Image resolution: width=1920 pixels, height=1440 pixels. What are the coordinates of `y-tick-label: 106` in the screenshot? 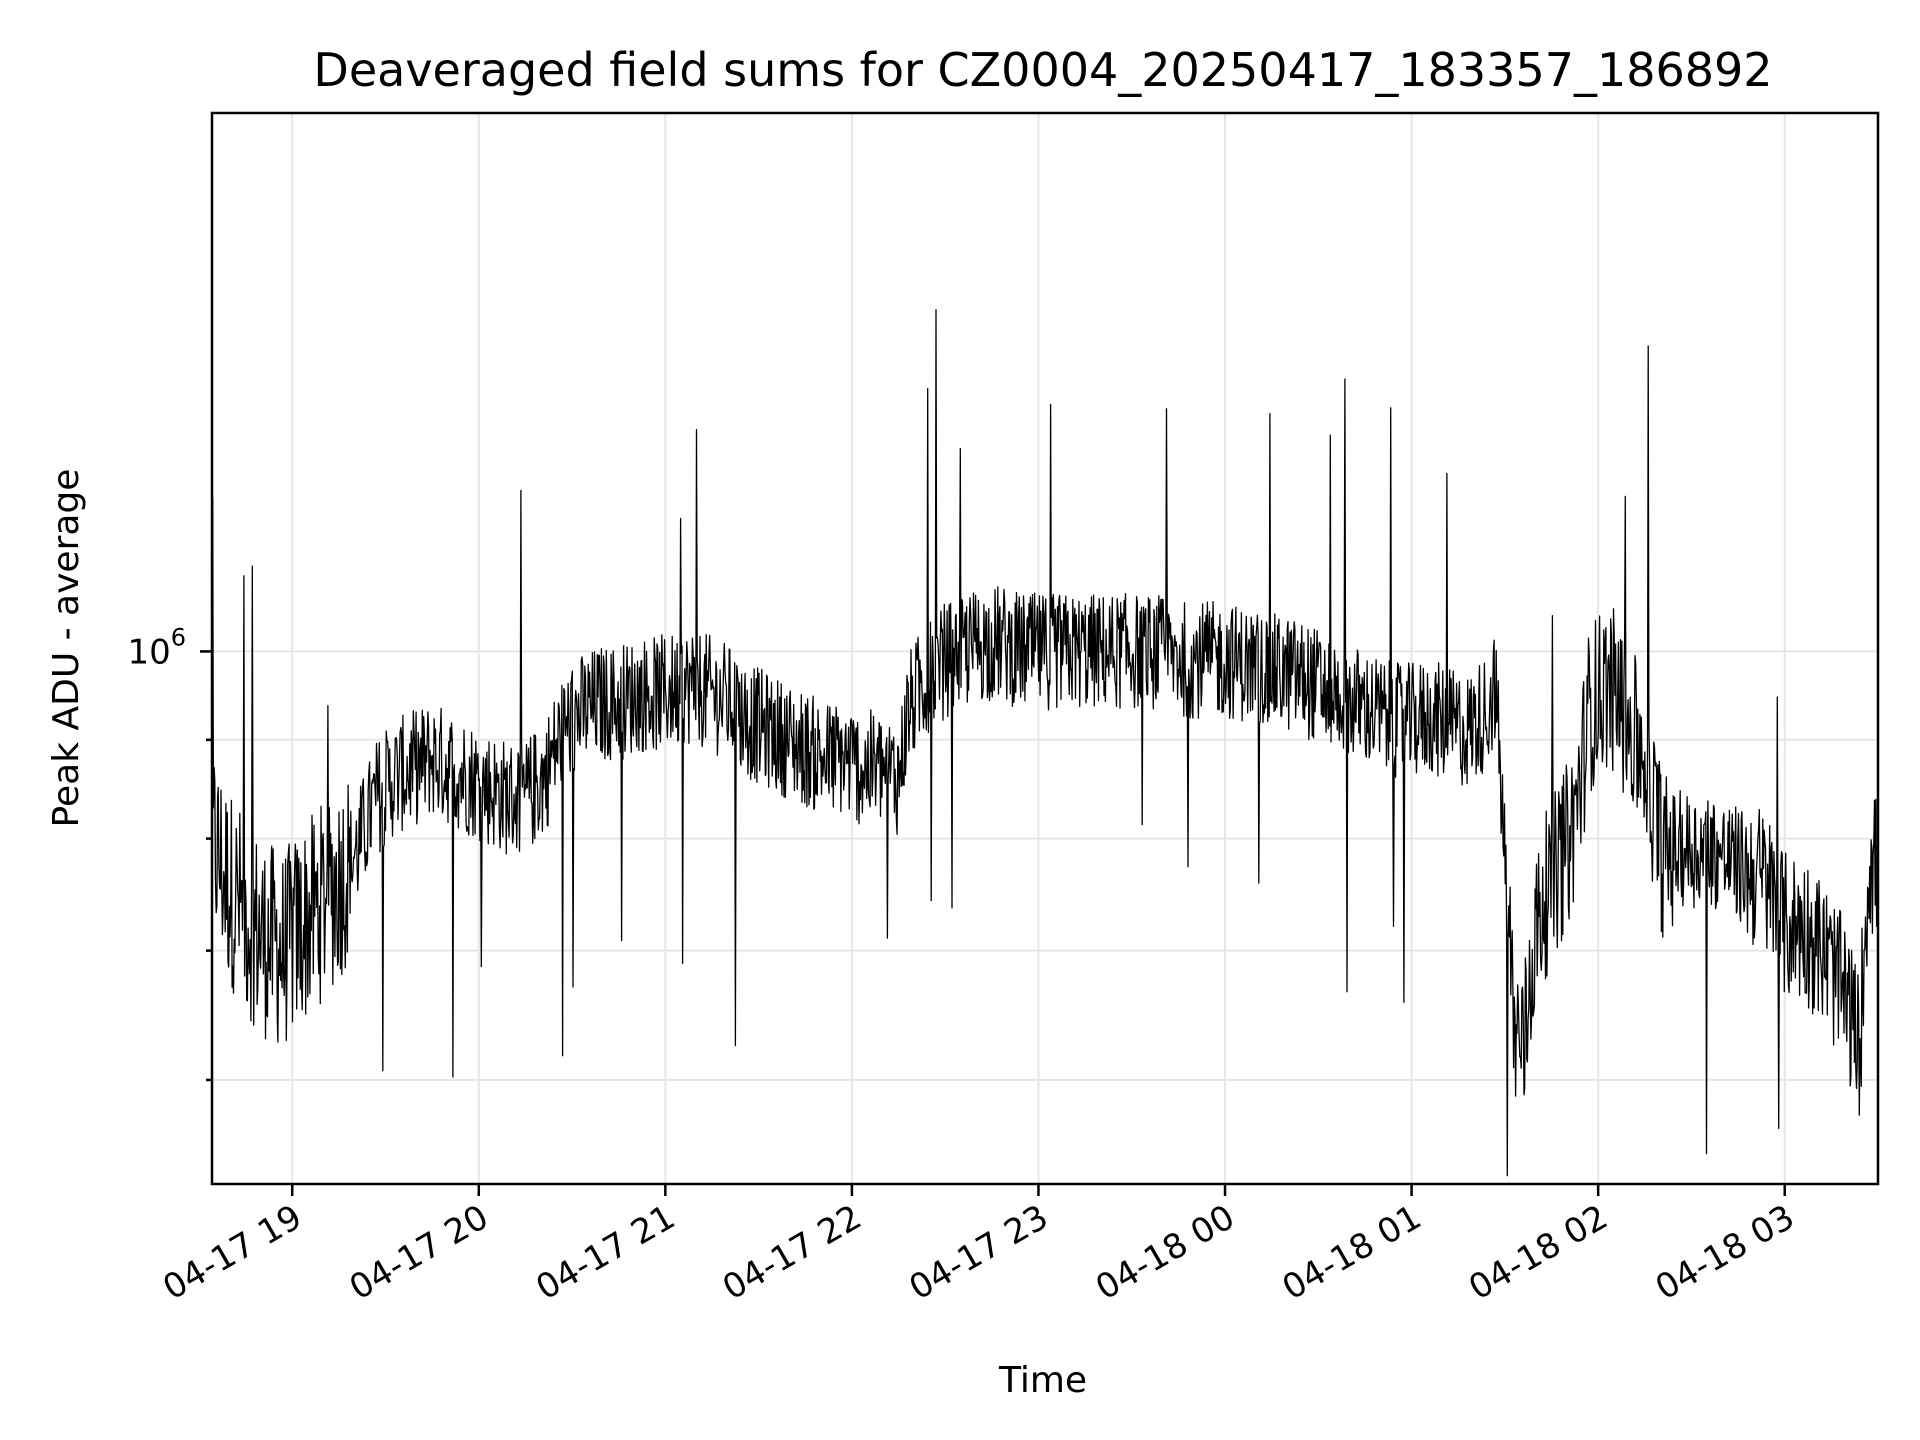 It's located at (156, 647).